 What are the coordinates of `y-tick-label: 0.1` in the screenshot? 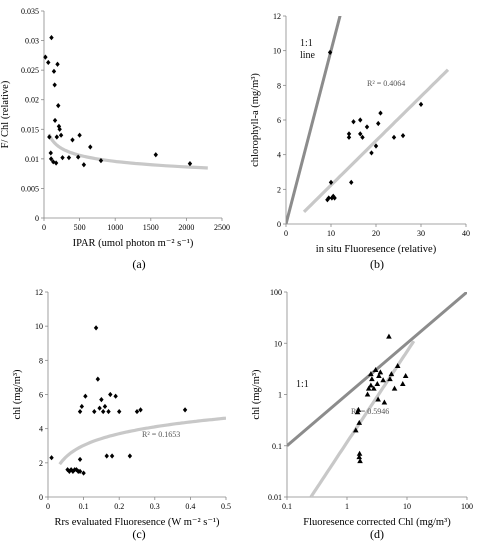 It's located at (277, 446).